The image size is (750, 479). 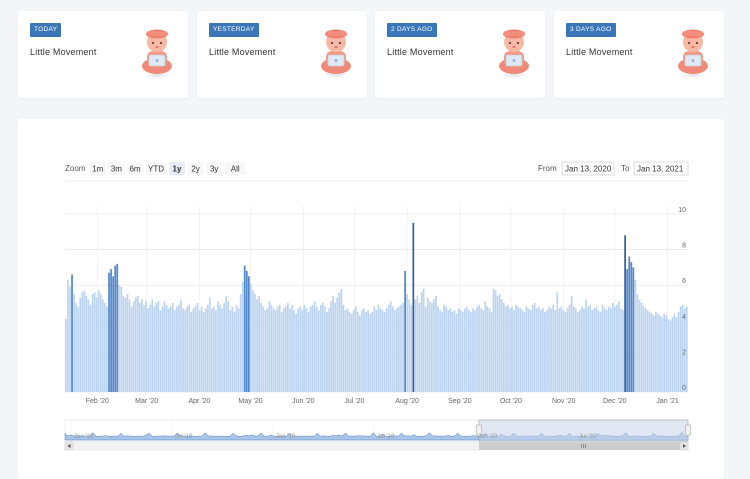 I want to click on navigator-tick-label: Jul '20, so click(x=588, y=437).